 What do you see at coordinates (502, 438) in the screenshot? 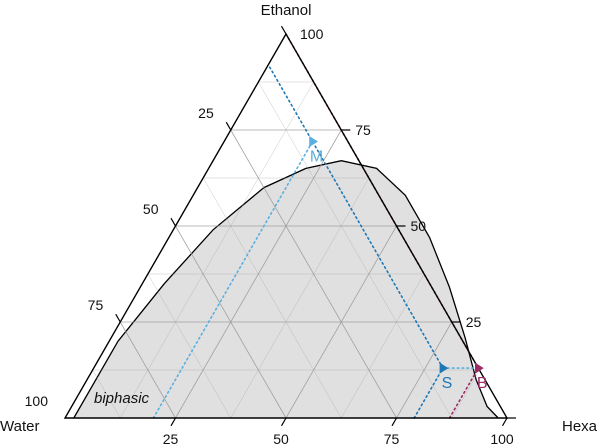
I see `tick-label-bottom-100: 100` at bounding box center [502, 438].